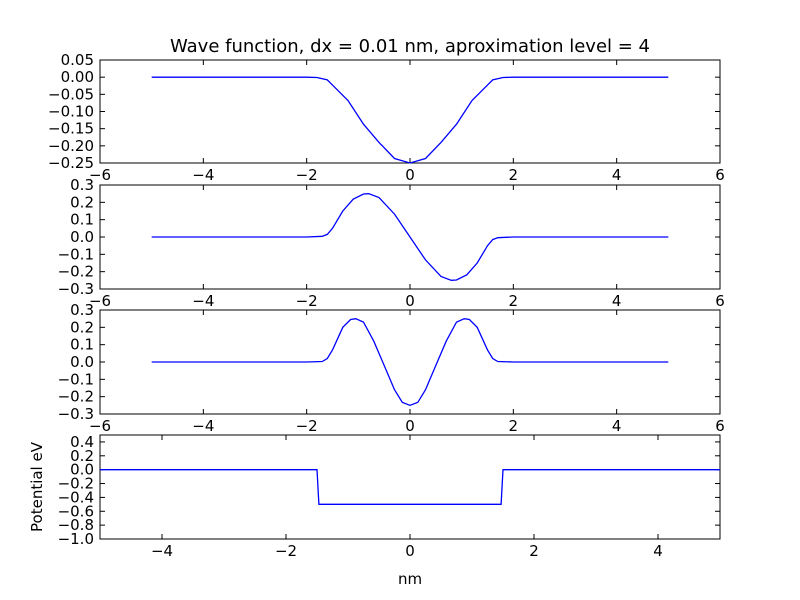  Describe the element at coordinates (77, 77) in the screenshot. I see `y-tick-label: 0.00` at that location.